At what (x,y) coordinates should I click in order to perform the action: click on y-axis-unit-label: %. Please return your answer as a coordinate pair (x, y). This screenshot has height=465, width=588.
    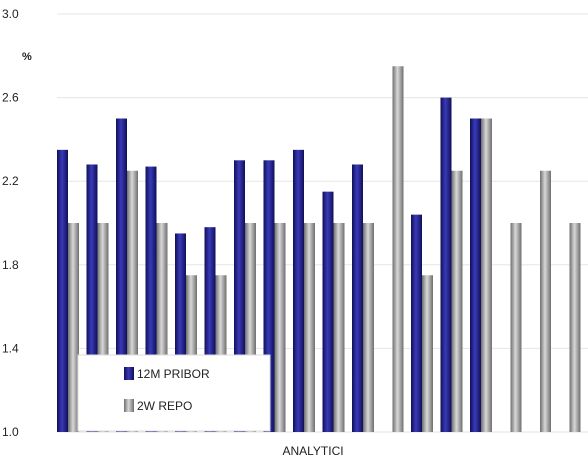
    Looking at the image, I should click on (27, 57).